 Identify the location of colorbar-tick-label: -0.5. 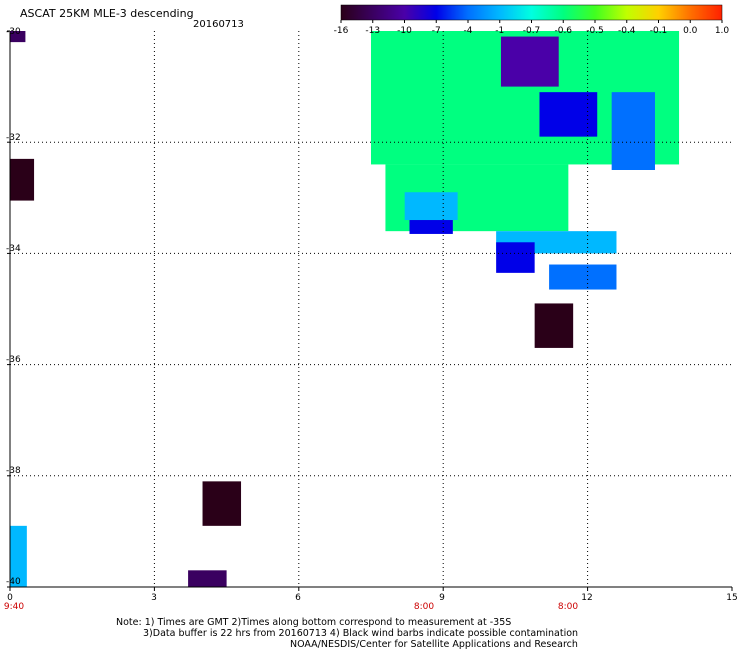
(595, 31).